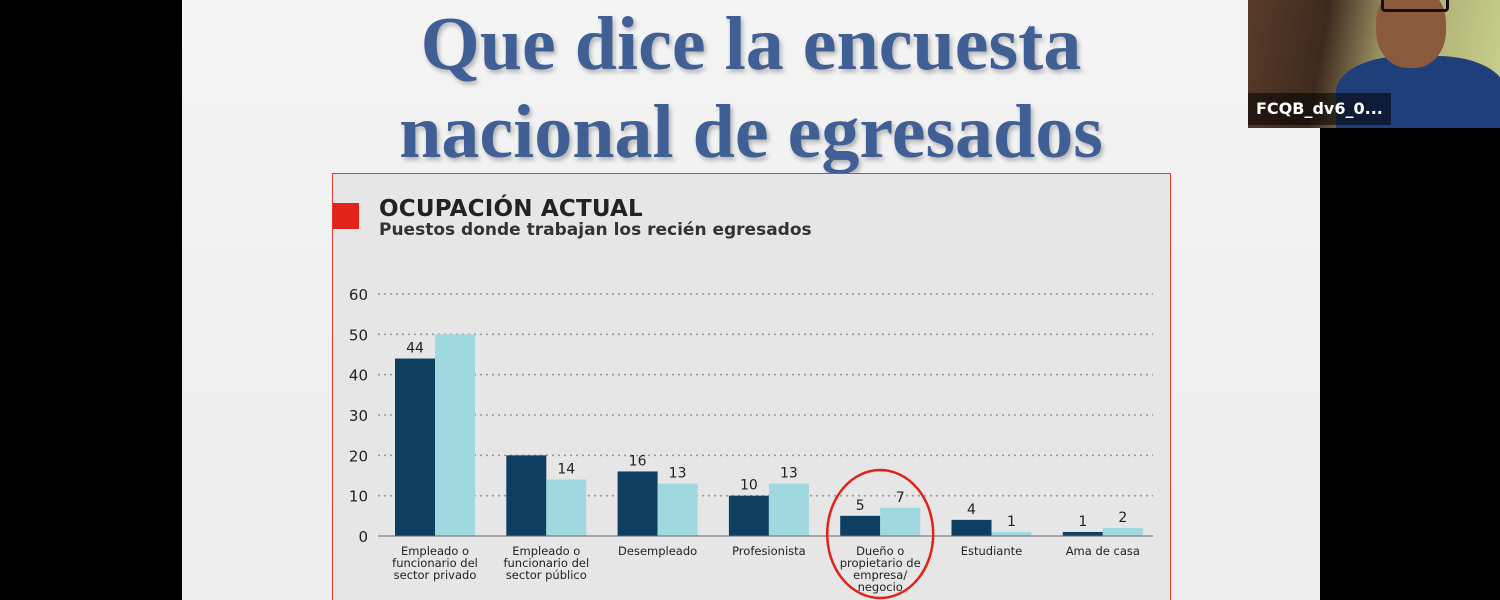 This screenshot has height=600, width=1500. I want to click on highlight-circle, so click(880, 534).